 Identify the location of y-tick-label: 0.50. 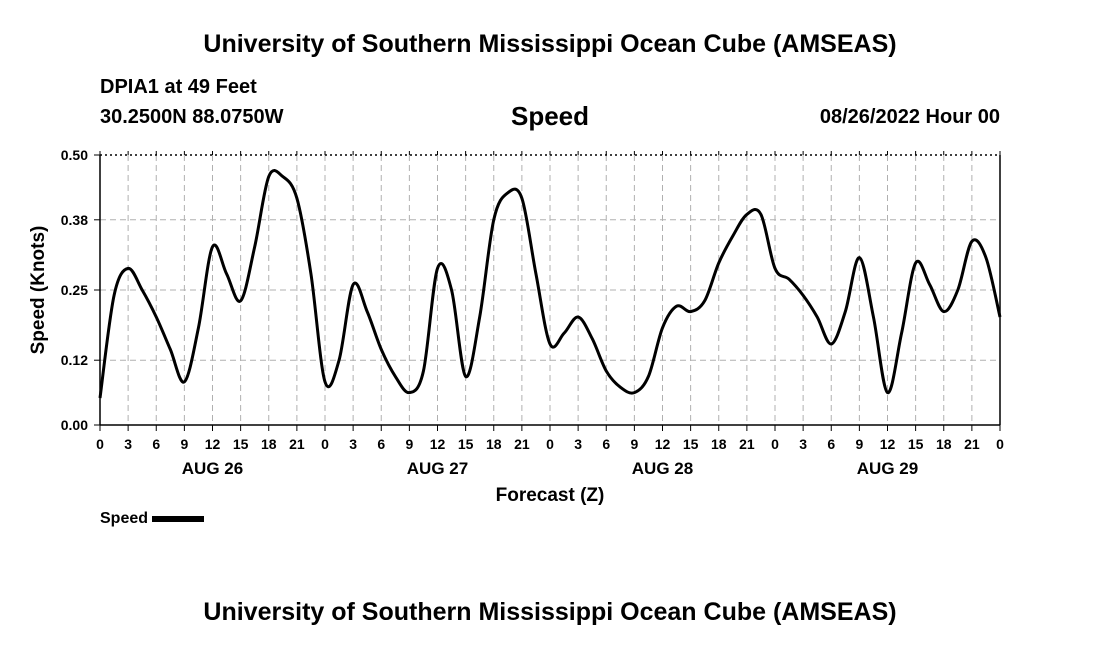
(74, 155).